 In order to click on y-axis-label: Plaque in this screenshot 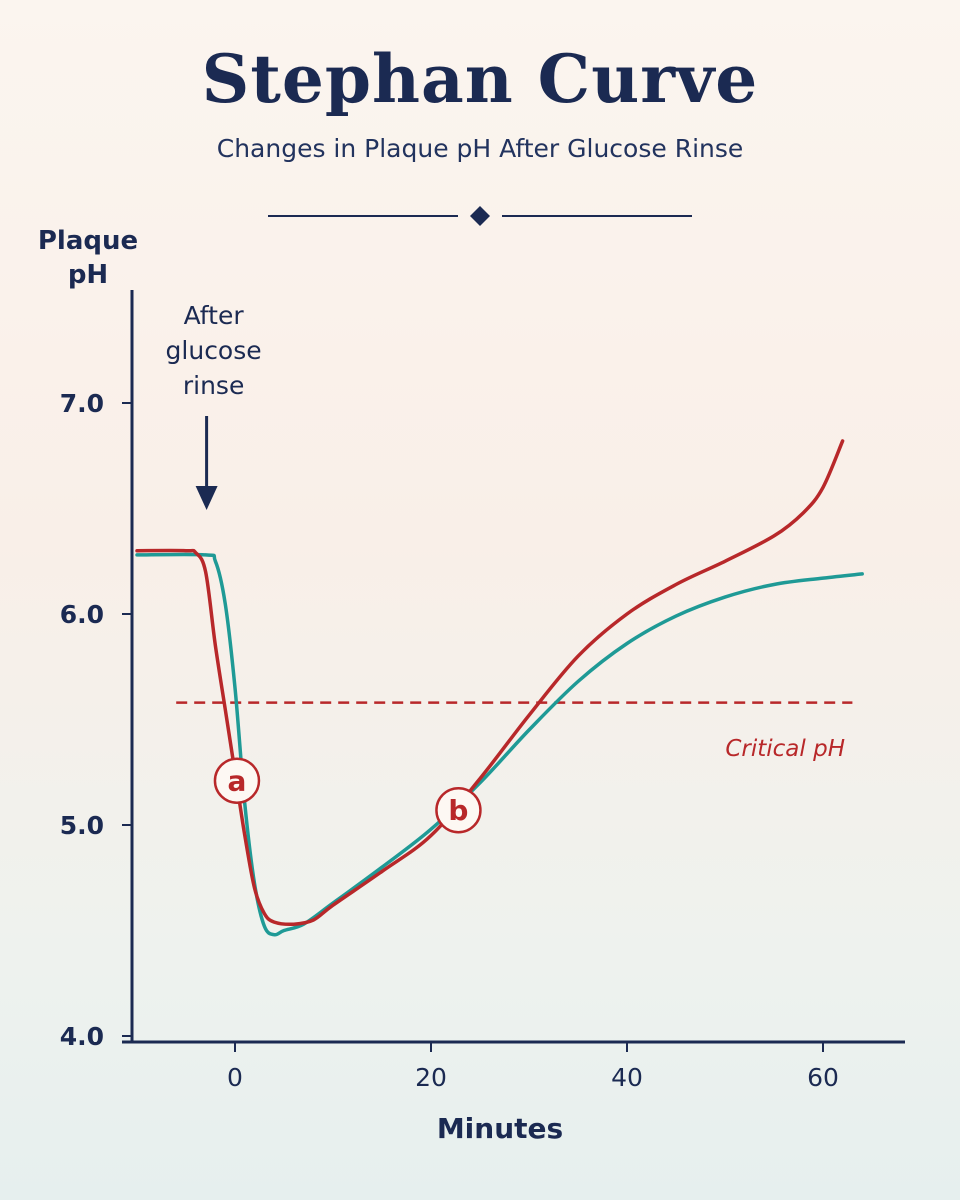, I will do `click(88, 241)`.